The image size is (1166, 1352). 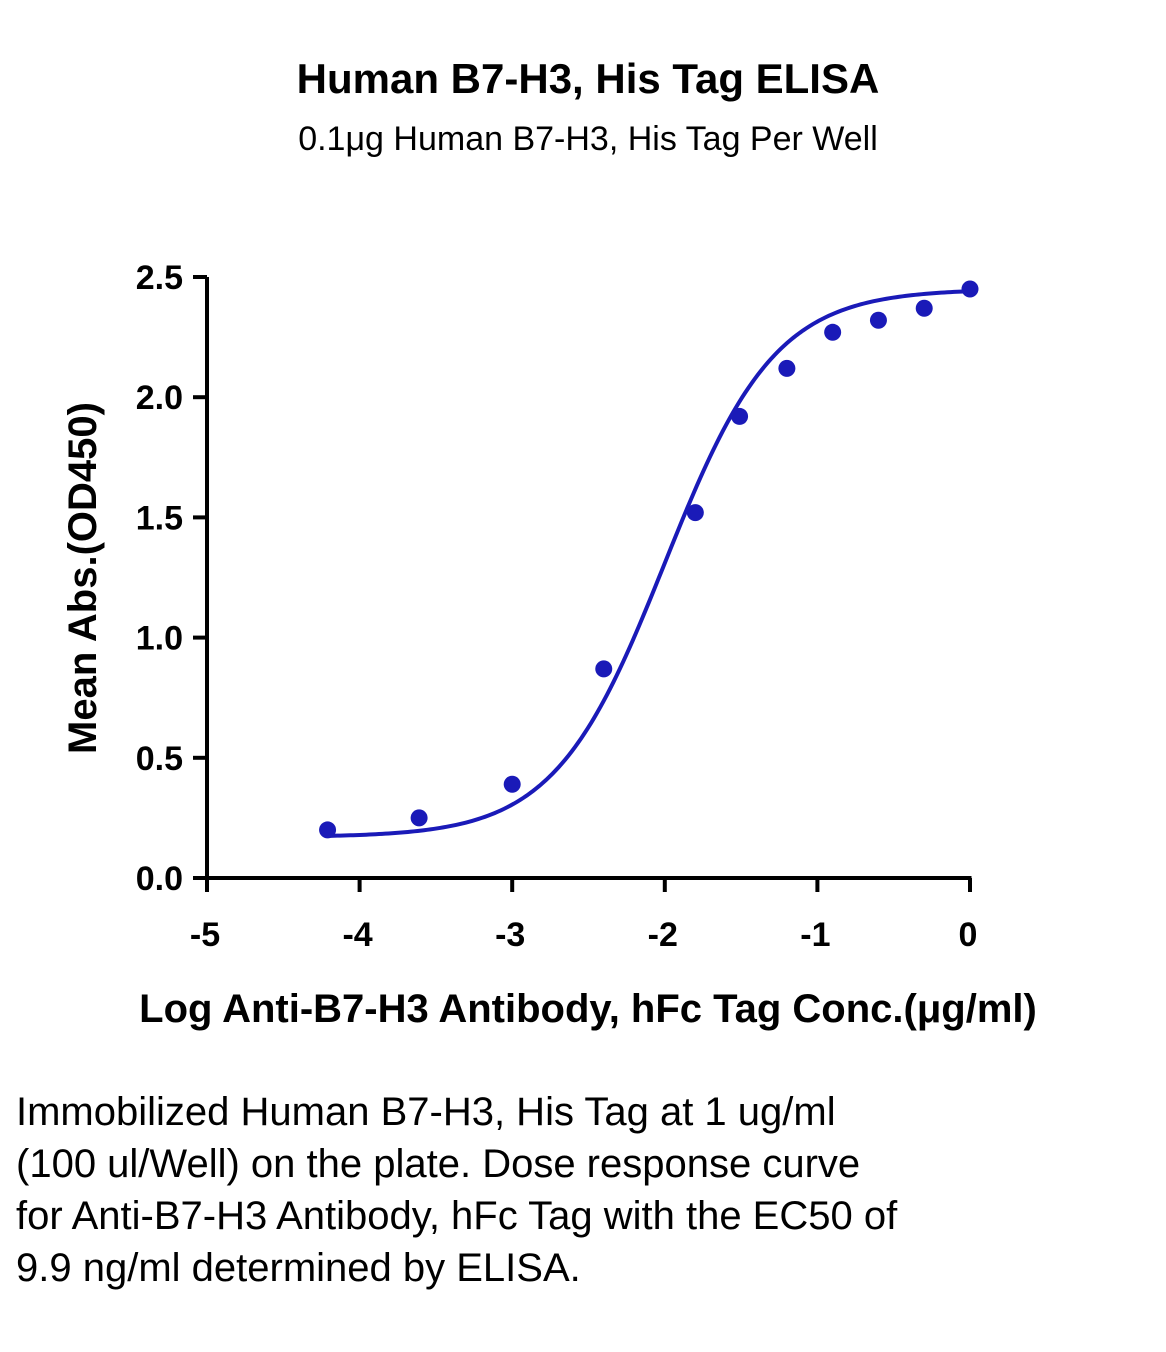 What do you see at coordinates (159, 278) in the screenshot?
I see `y-tick-label: 2.5` at bounding box center [159, 278].